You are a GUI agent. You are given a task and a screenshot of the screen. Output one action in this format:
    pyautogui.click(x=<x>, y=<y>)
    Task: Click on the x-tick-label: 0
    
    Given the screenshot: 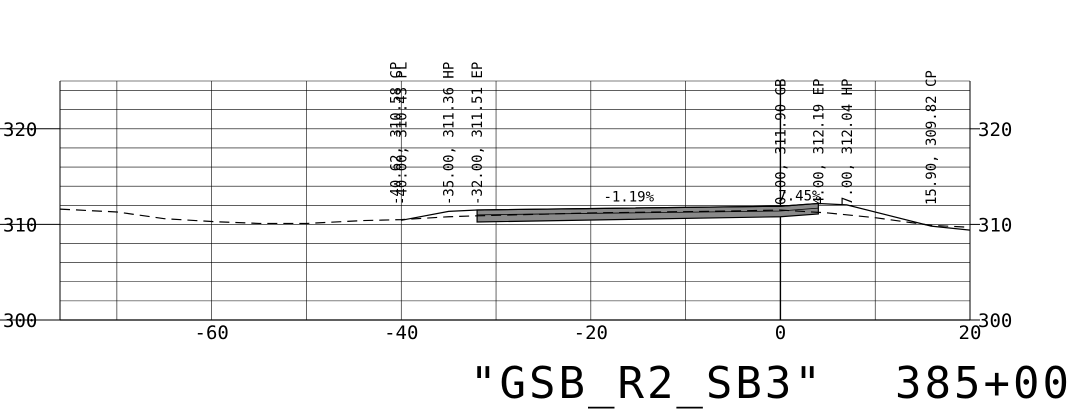 What is the action you would take?
    pyautogui.click(x=780, y=333)
    